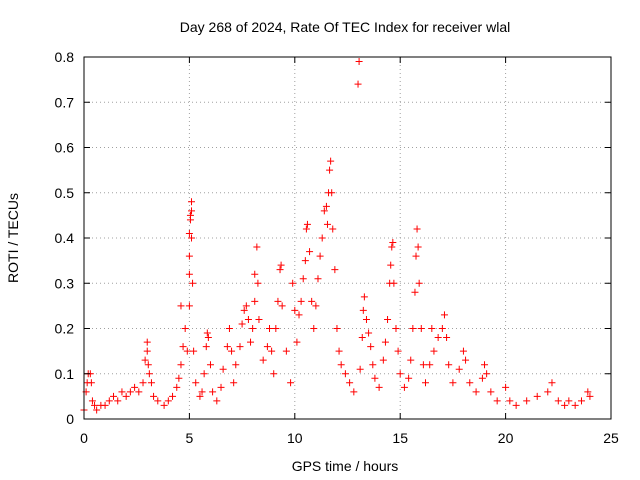 The width and height of the screenshot is (640, 480). Describe the element at coordinates (65, 238) in the screenshot. I see `y-tick-label: 0.4` at that location.